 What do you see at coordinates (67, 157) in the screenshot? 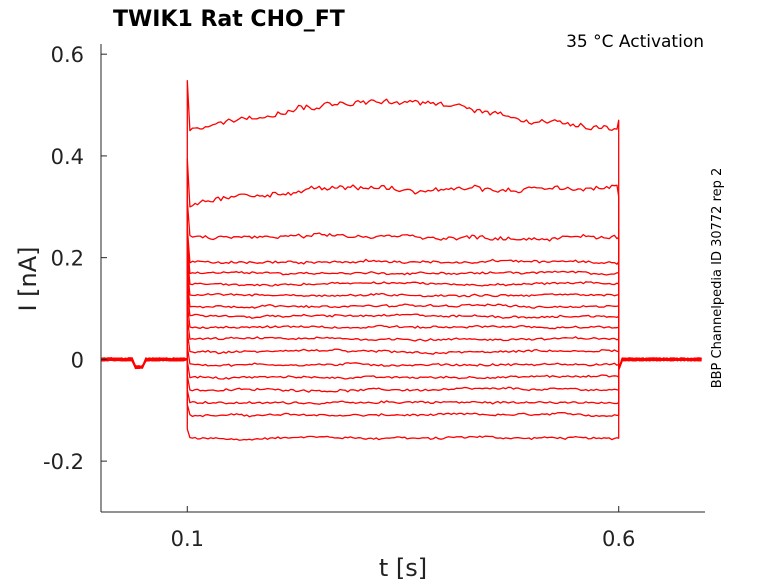
I see `y-tick-label: 0.4` at bounding box center [67, 157].